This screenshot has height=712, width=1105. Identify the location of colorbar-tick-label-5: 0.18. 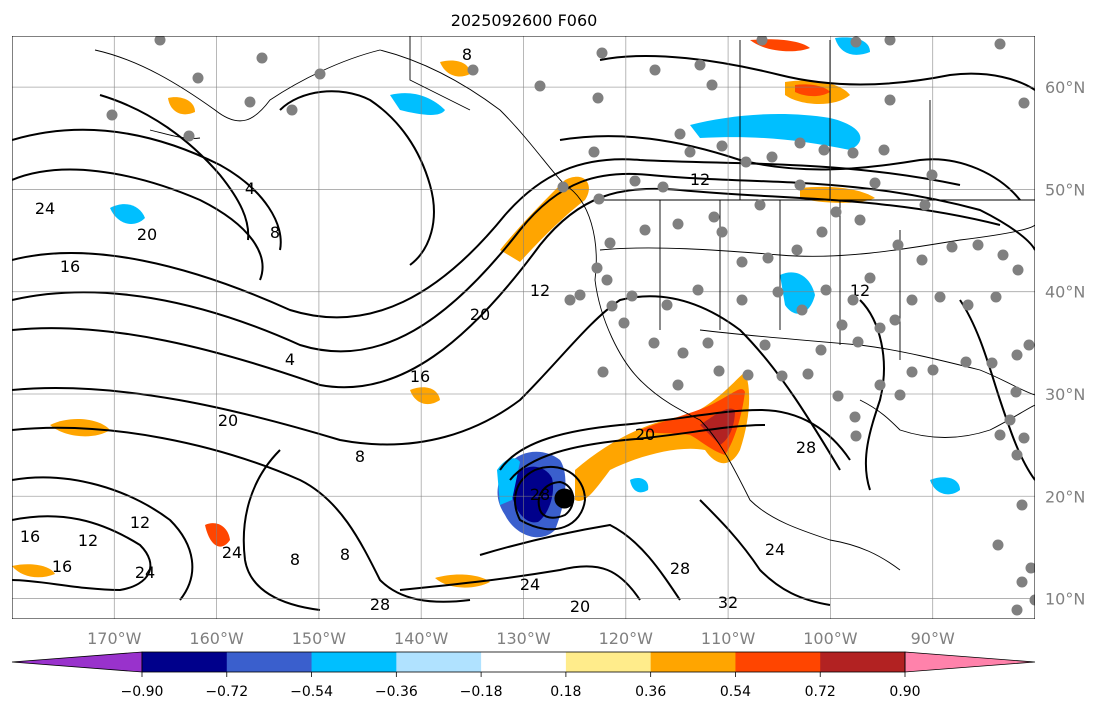
(565, 692).